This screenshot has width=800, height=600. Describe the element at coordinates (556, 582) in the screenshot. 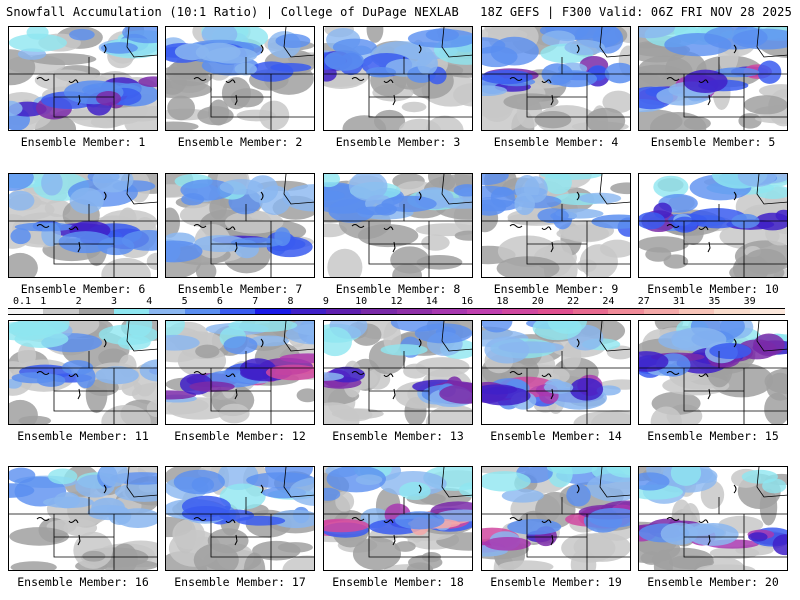

I see `ensemble-member-label: Ensemble Member: 19` at that location.